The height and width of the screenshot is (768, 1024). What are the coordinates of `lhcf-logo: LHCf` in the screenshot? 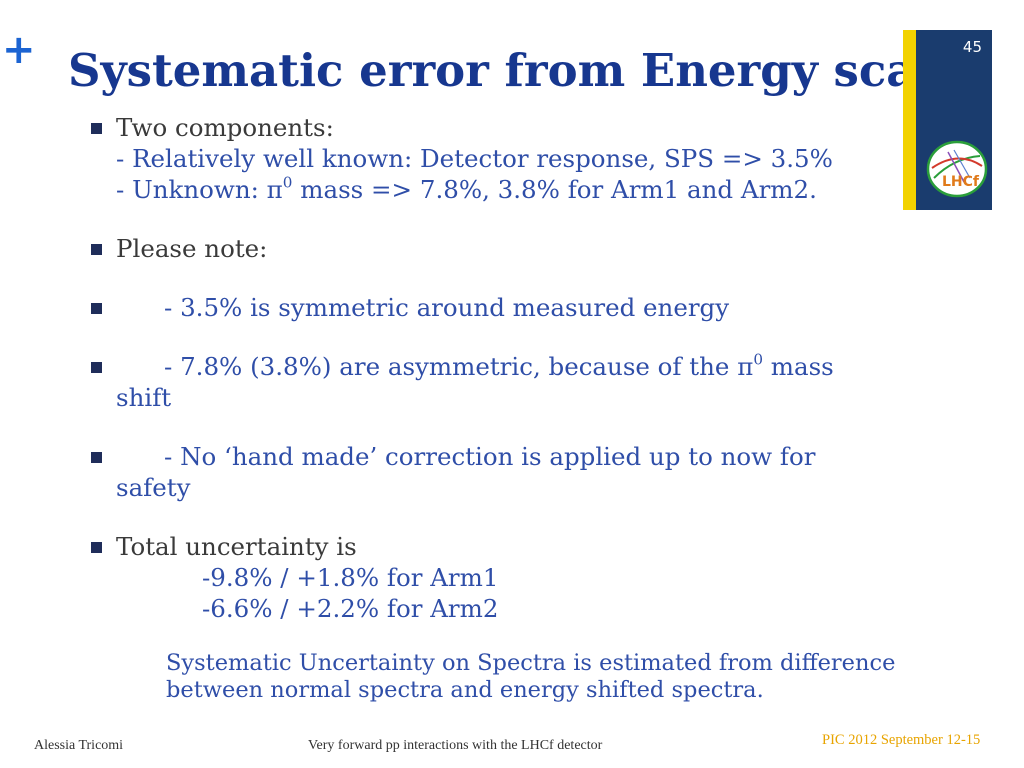 It's located at (957, 169).